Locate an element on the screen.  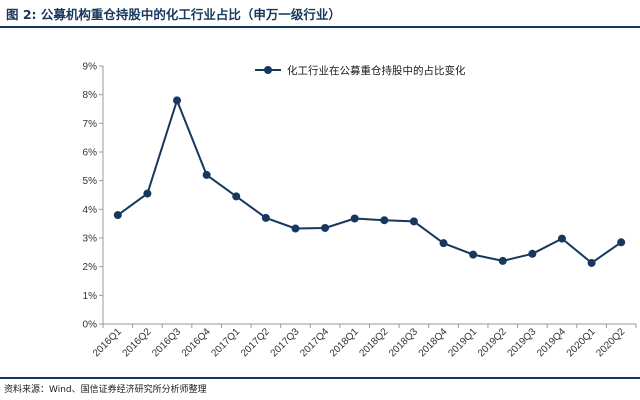
y-tick-label: 9% is located at coordinates (90, 67).